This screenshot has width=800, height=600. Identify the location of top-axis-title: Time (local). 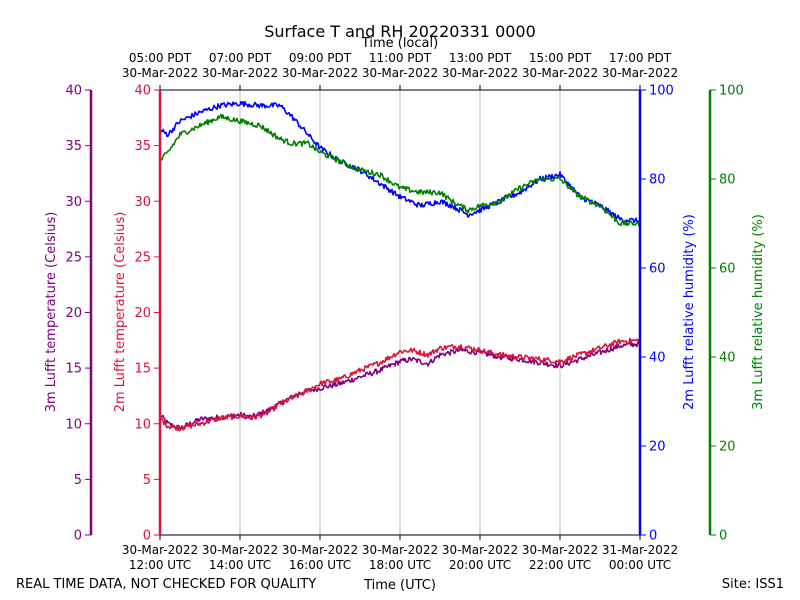
(399, 43).